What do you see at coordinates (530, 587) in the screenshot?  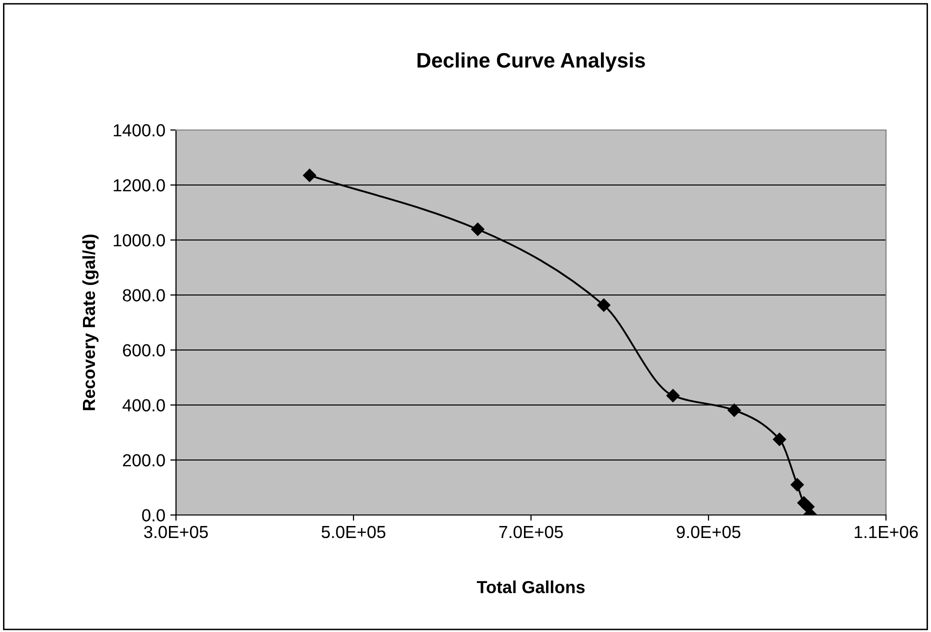 I see `x-axis-title: Total Gallons` at bounding box center [530, 587].